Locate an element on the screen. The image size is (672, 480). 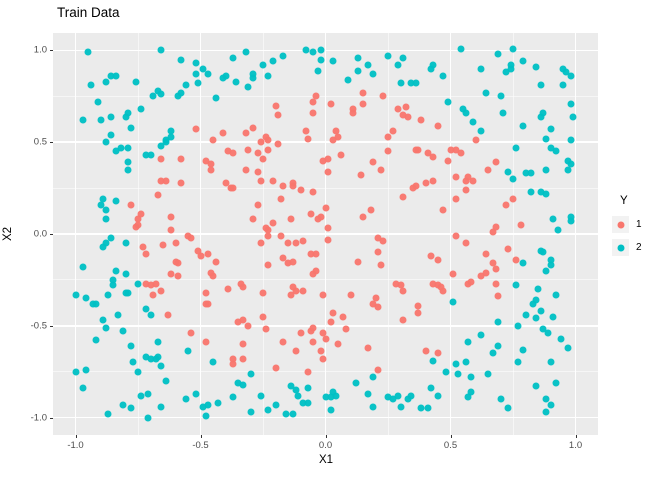
legend-entry-1: 1 is located at coordinates (627, 224).